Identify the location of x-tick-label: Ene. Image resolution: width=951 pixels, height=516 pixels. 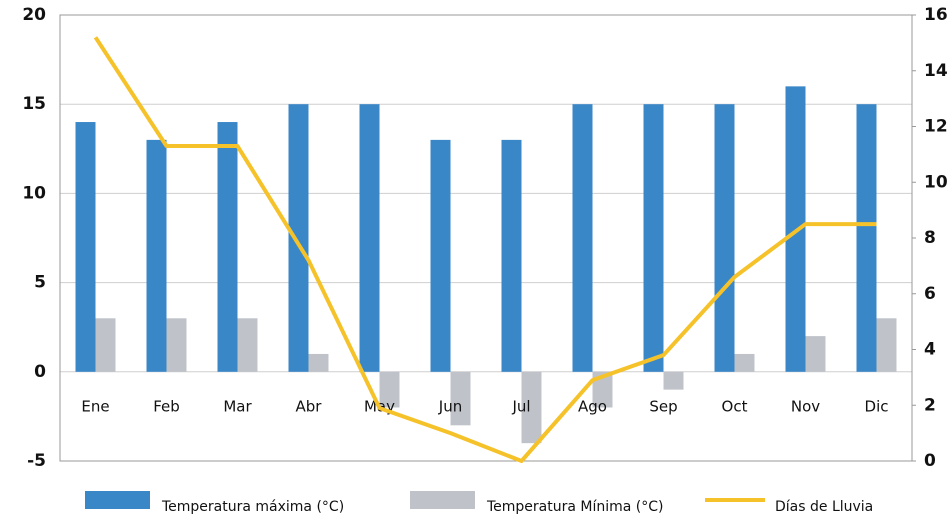
(95, 407).